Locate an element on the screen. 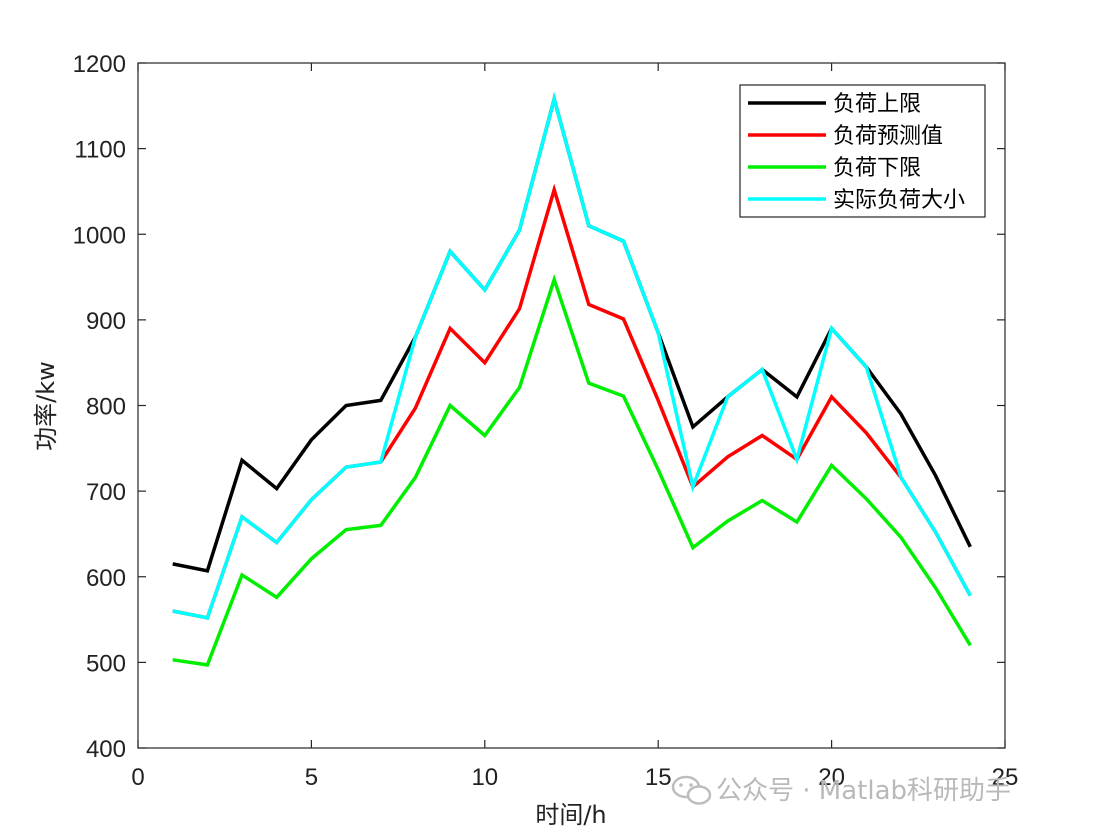  legend-label: 负荷预测值 is located at coordinates (888, 136).